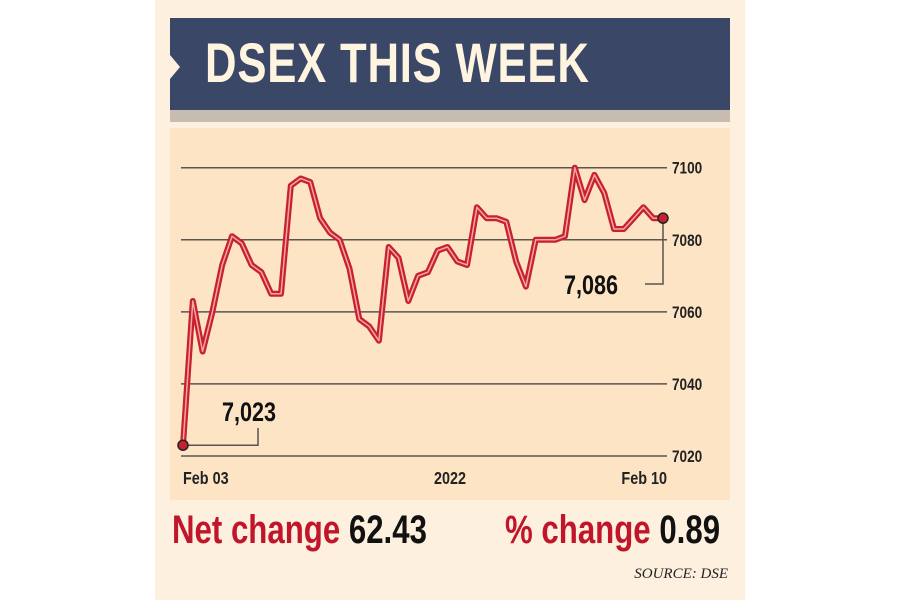 This screenshot has height=600, width=900. What do you see at coordinates (654, 251) in the screenshot?
I see `end-leader-line` at bounding box center [654, 251].